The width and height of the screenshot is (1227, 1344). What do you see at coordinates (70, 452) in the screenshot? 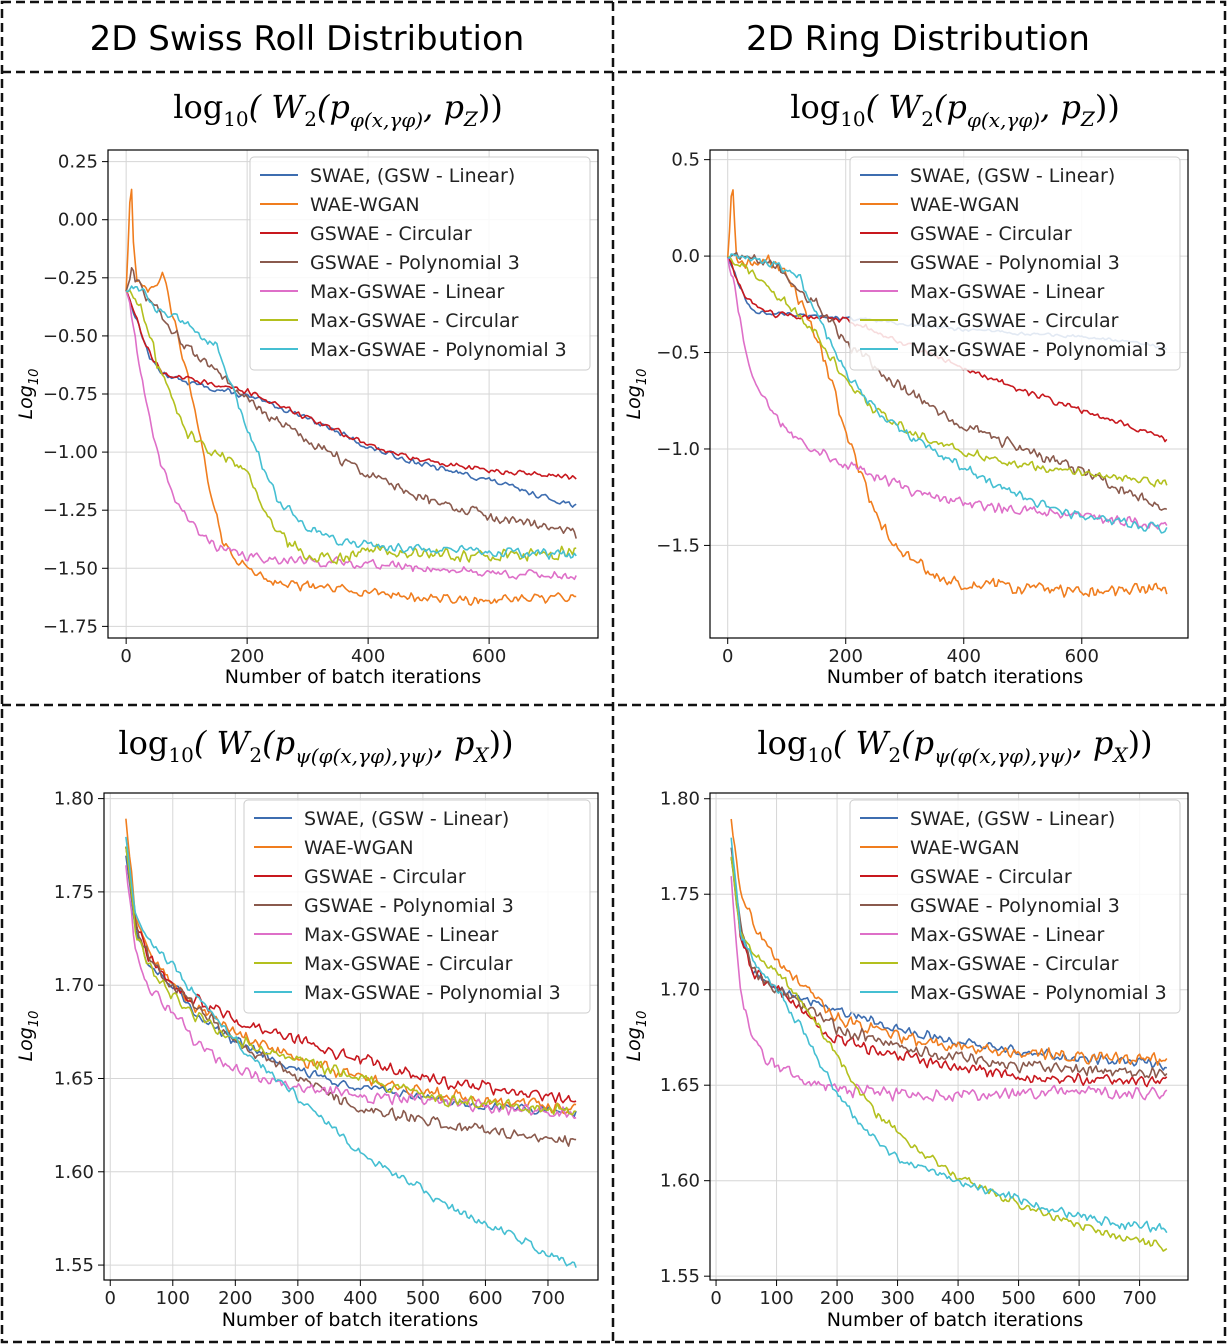
I see `y-tick-label: −1.00` at bounding box center [70, 452].